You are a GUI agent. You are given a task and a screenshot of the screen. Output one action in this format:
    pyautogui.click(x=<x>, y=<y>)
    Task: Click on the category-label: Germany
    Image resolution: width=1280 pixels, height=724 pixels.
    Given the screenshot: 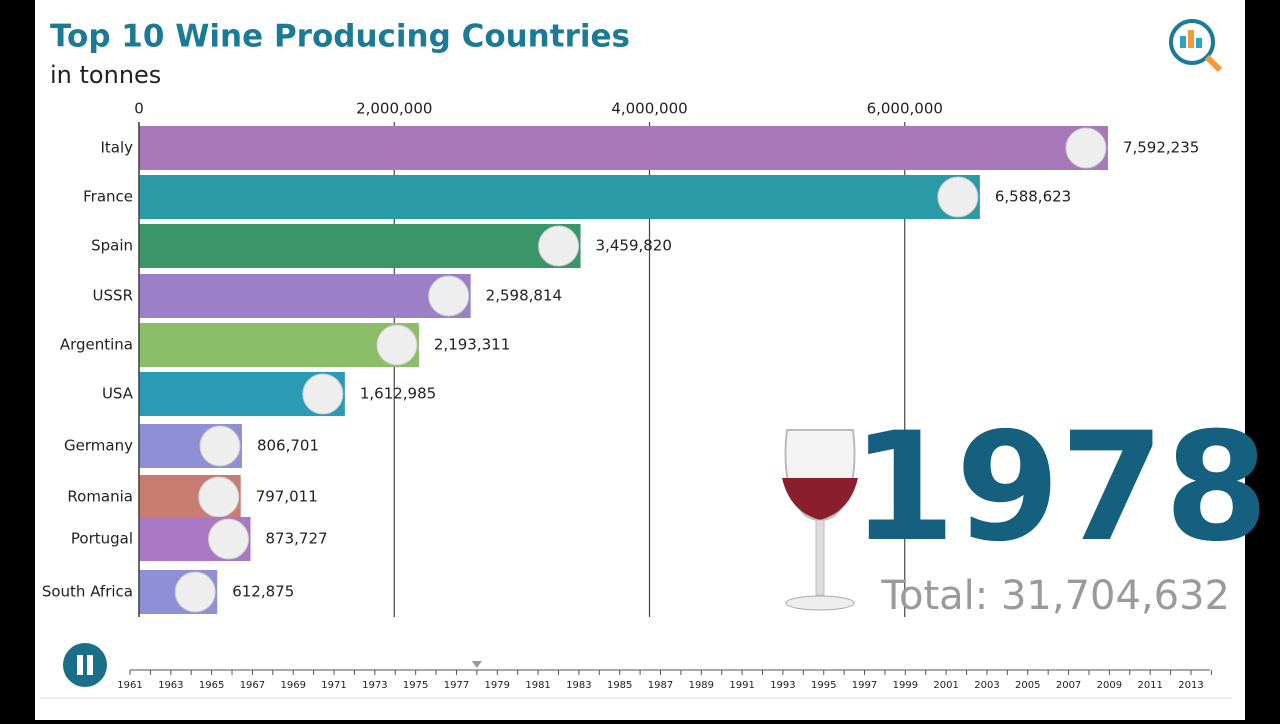 What is the action you would take?
    pyautogui.click(x=98, y=446)
    